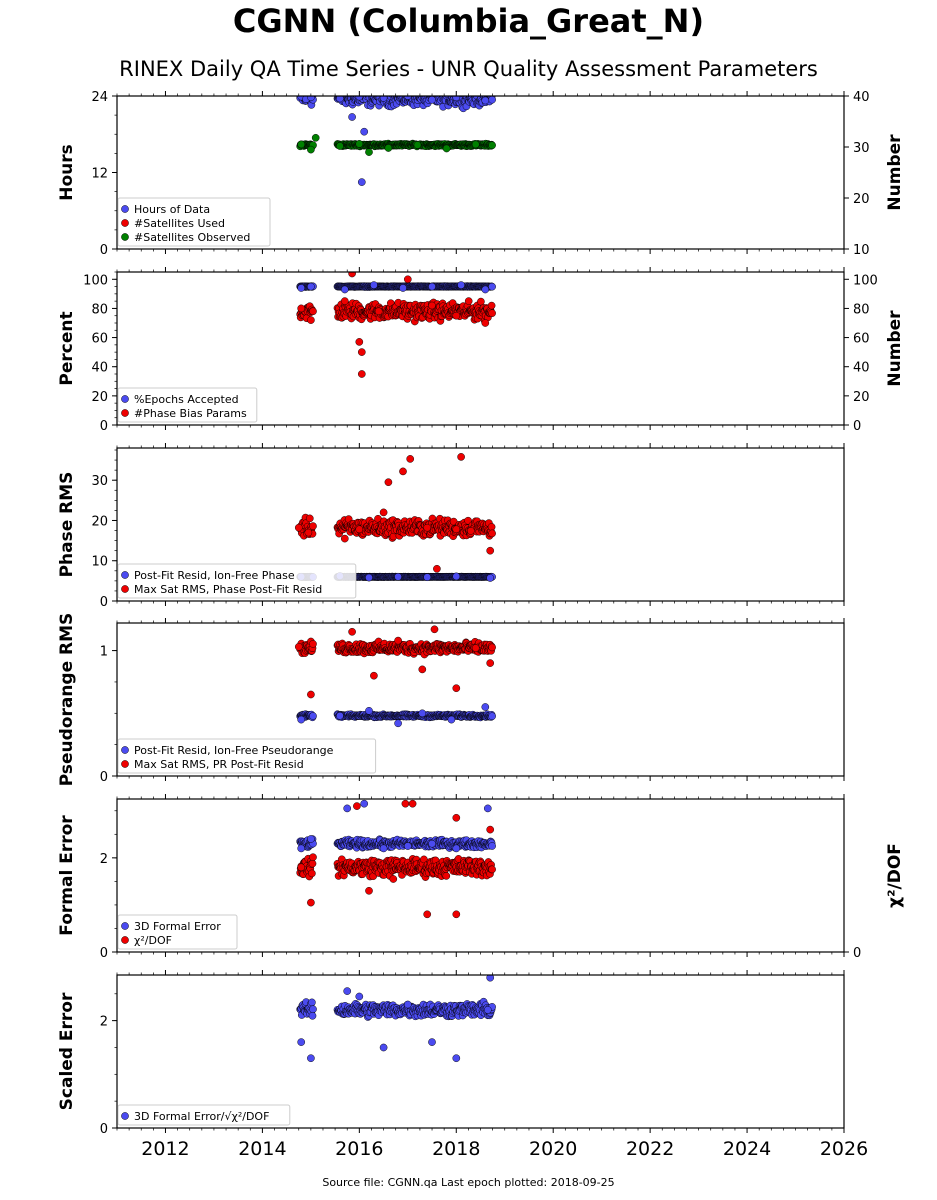 The width and height of the screenshot is (937, 1200). Describe the element at coordinates (747, 1149) in the screenshot. I see `x-tick-label: 2024` at that location.